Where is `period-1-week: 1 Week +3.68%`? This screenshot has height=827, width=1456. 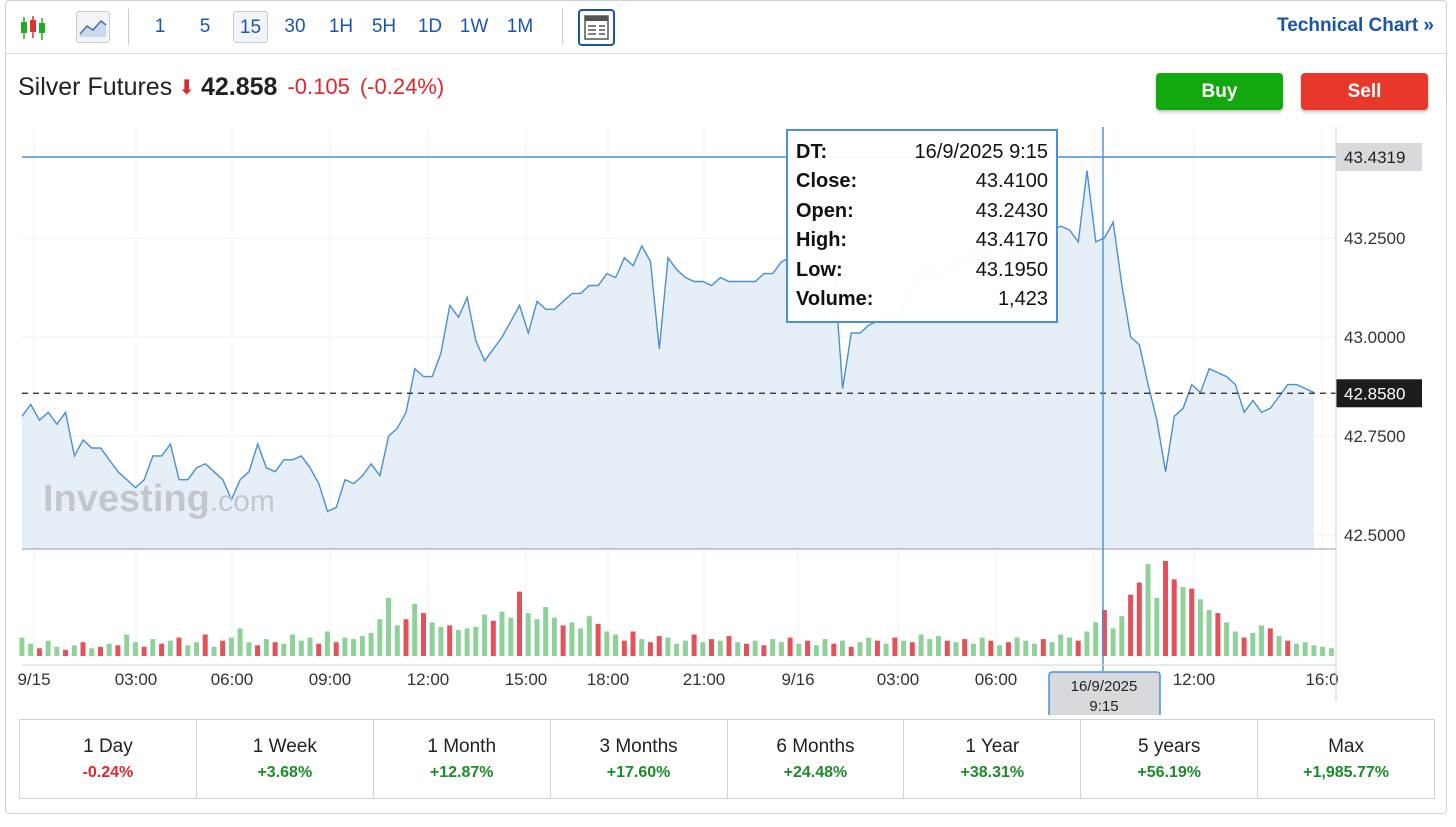
period-1-week: 1 Week +3.68% is located at coordinates (285, 759).